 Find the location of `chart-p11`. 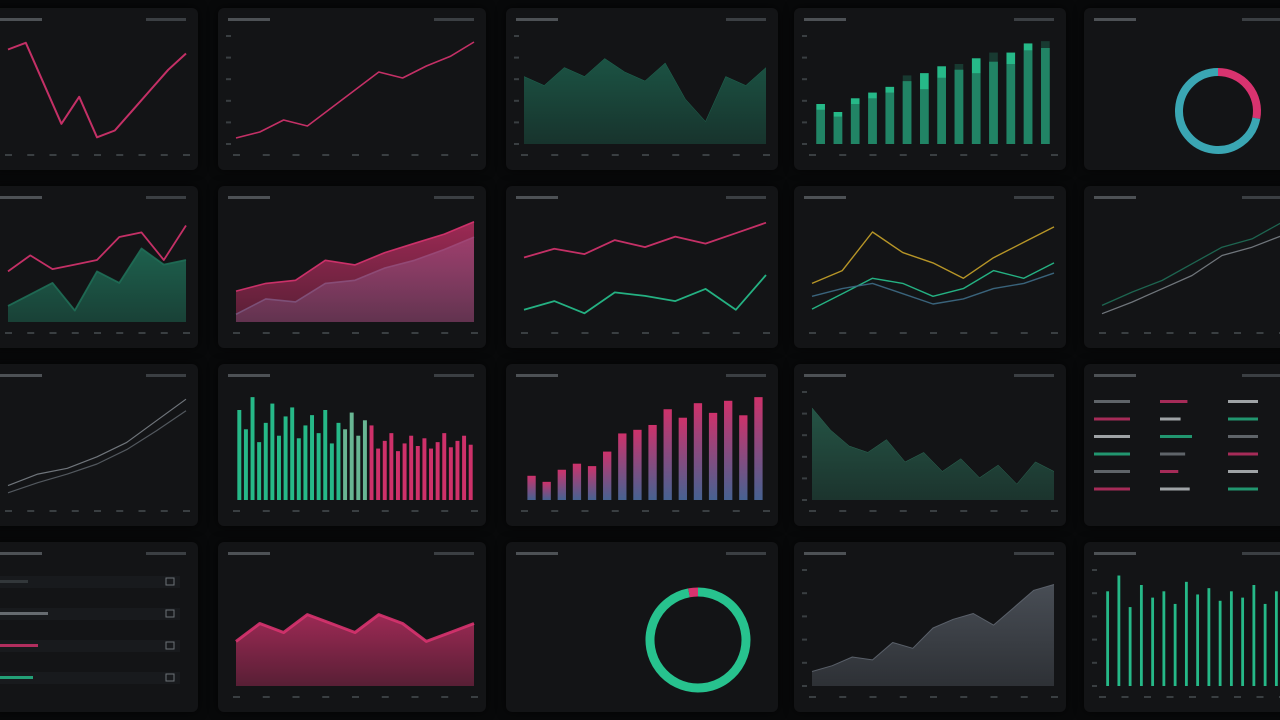

chart-p11 is located at coordinates (95, 443).